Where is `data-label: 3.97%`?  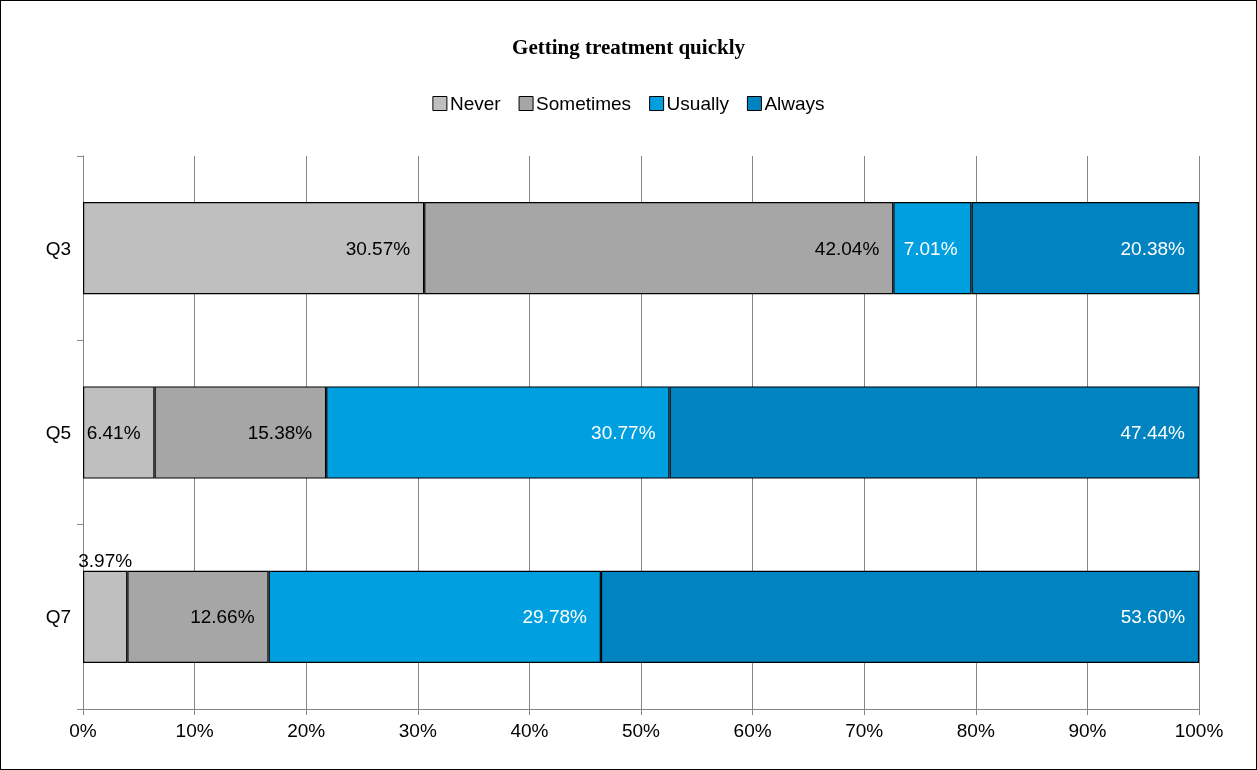
data-label: 3.97% is located at coordinates (105, 560).